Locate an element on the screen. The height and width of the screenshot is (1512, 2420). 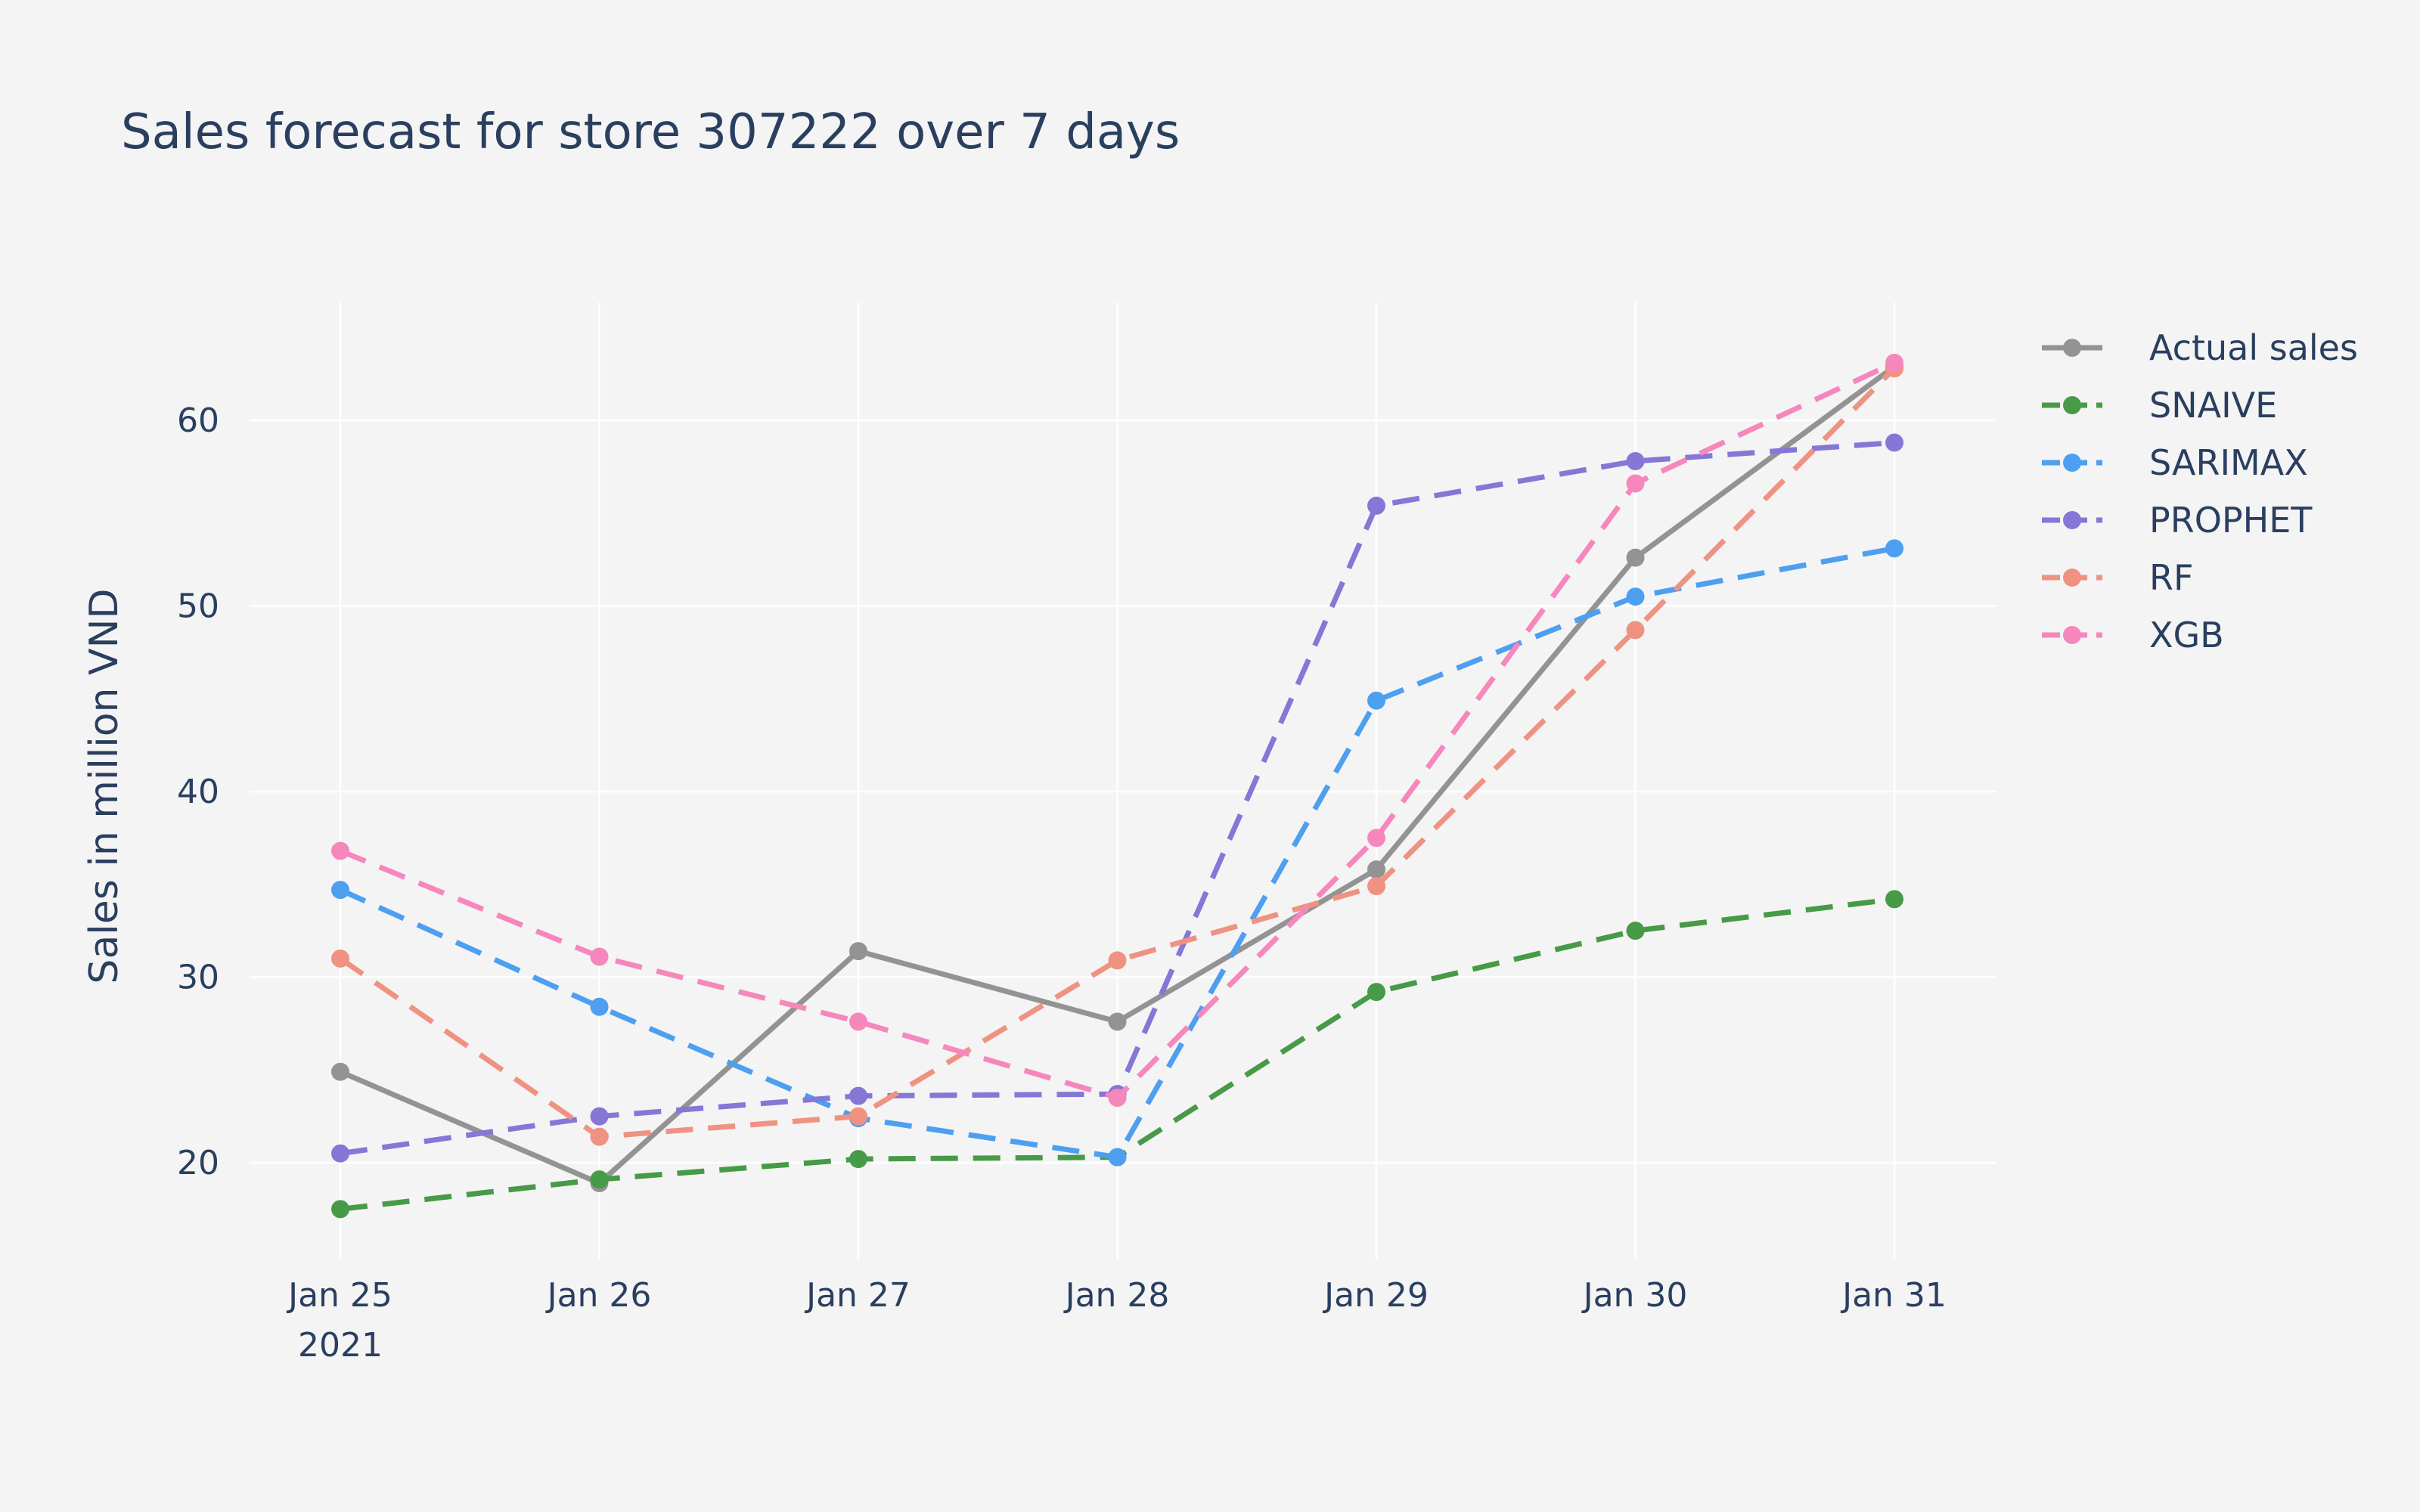
y-tick-label: 50 is located at coordinates (198, 606).